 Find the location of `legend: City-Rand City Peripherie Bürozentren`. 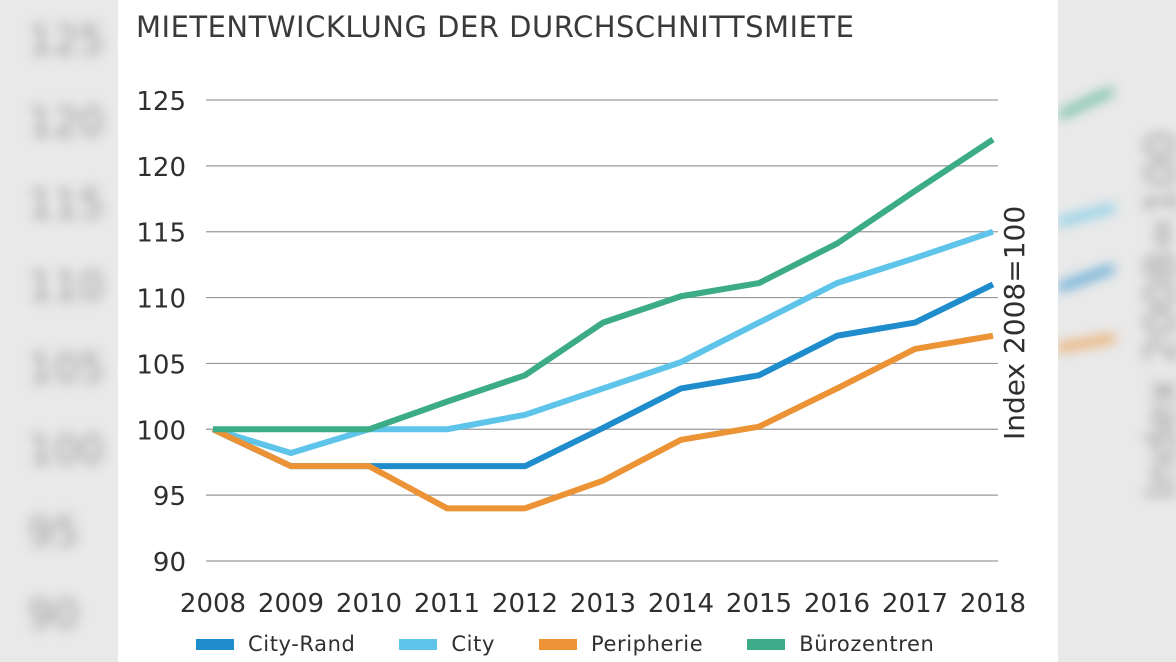

legend: City-Rand City Peripherie Bürozentren is located at coordinates (587, 644).